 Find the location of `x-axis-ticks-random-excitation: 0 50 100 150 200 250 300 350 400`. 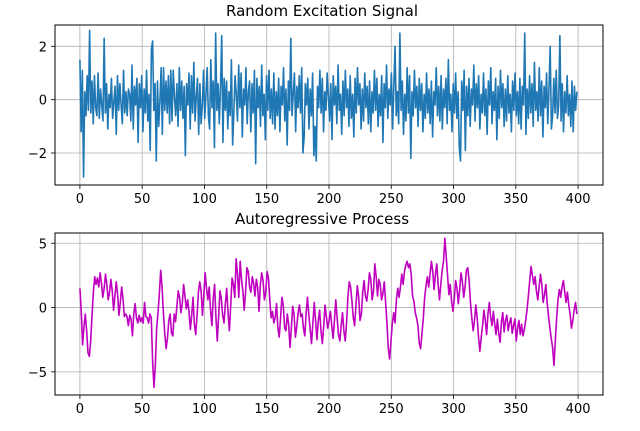

x-axis-ticks-random-excitation: 0 50 100 150 200 250 300 350 400 is located at coordinates (333, 196).